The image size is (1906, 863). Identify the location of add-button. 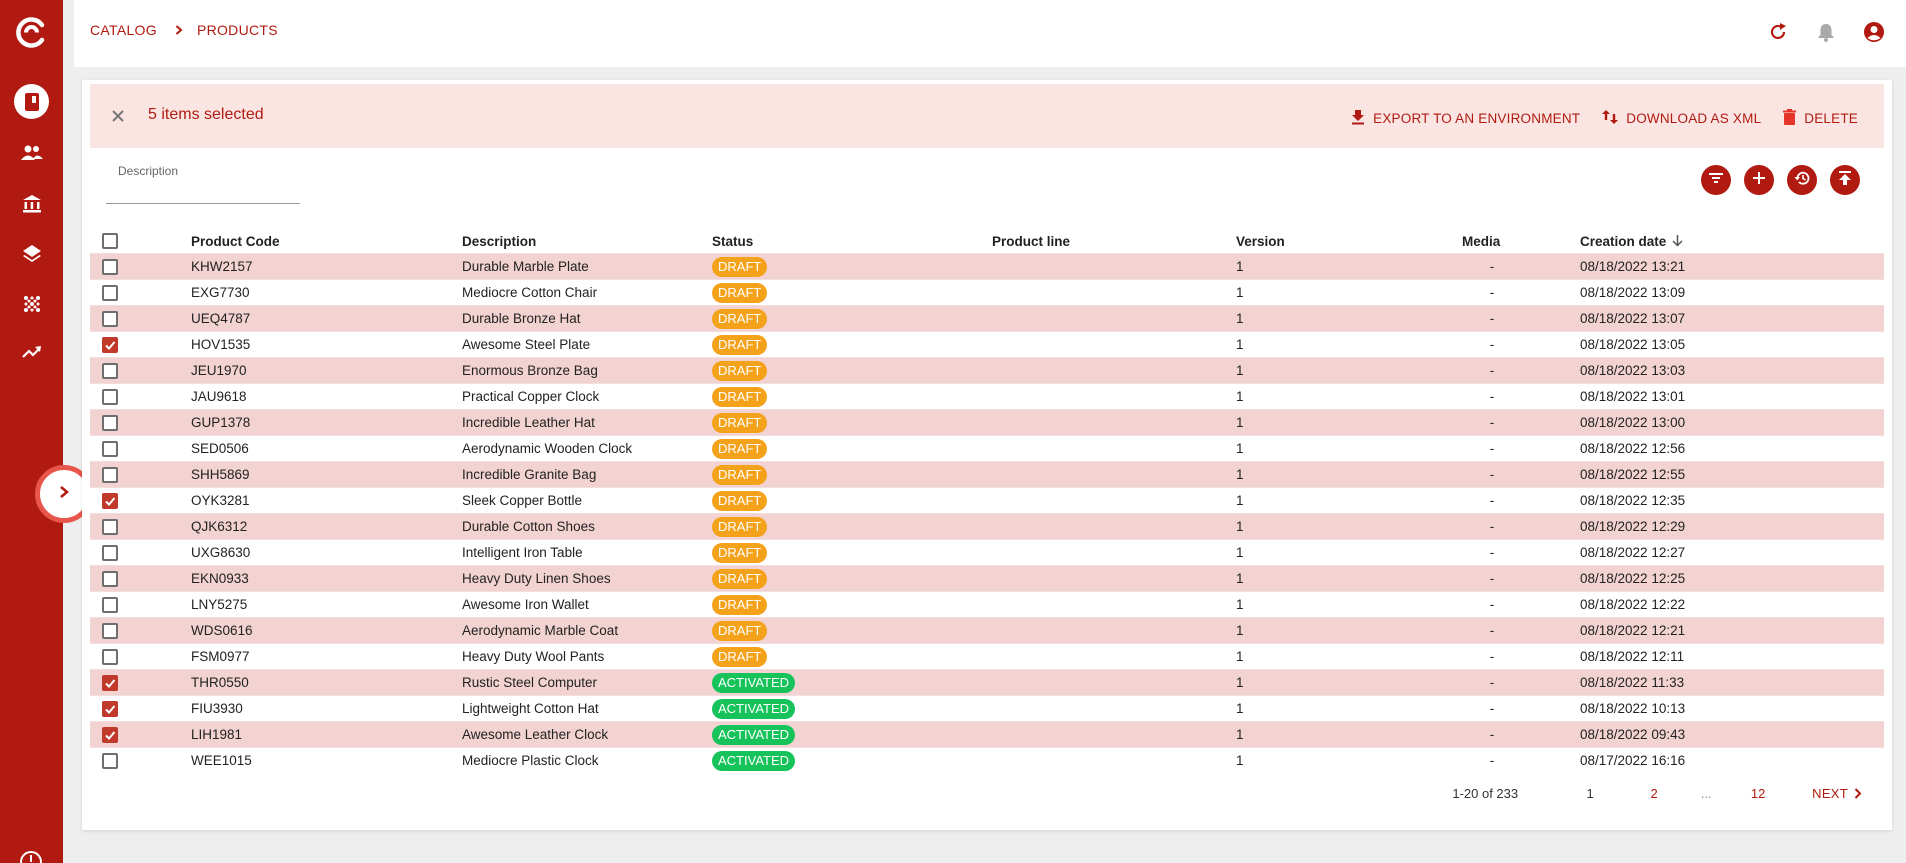
(1759, 180).